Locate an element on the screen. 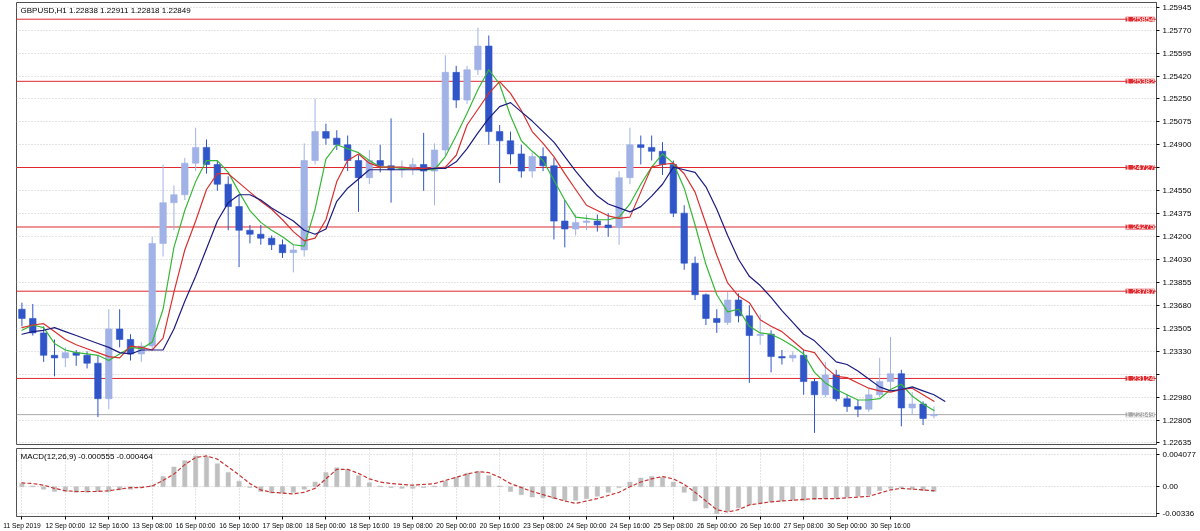 Image resolution: width=1200 pixels, height=531 pixels. y-tick-label: 1.23680 is located at coordinates (1177, 305).